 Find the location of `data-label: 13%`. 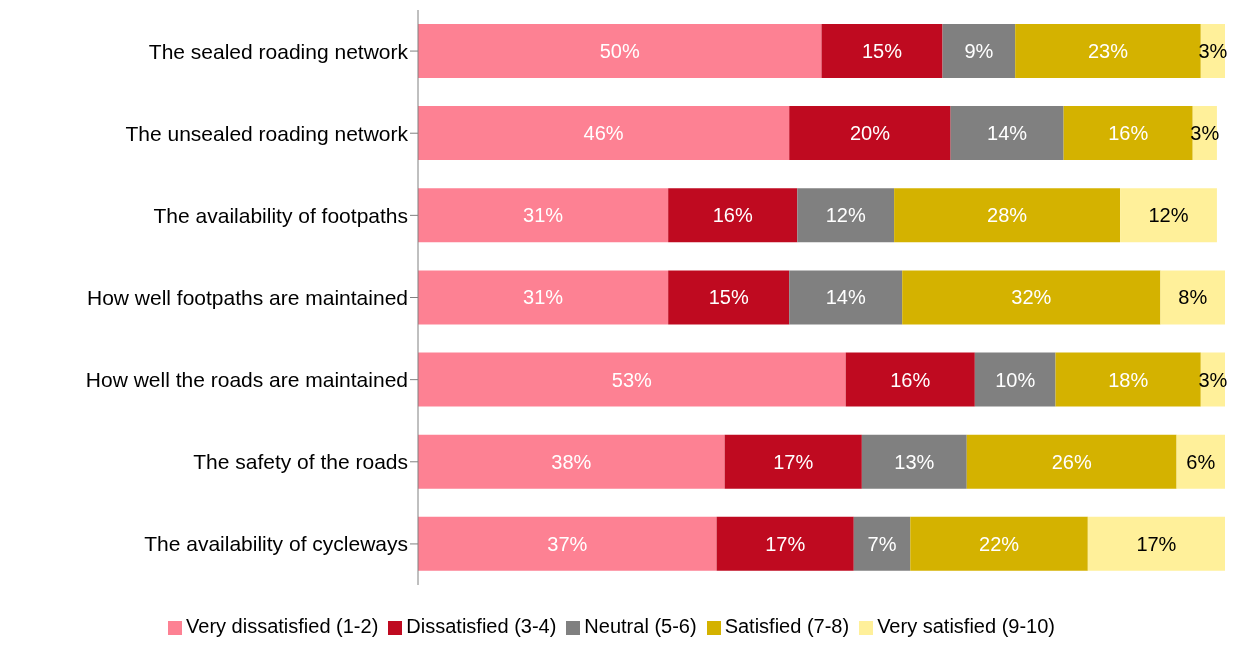

data-label: 13% is located at coordinates (914, 461).